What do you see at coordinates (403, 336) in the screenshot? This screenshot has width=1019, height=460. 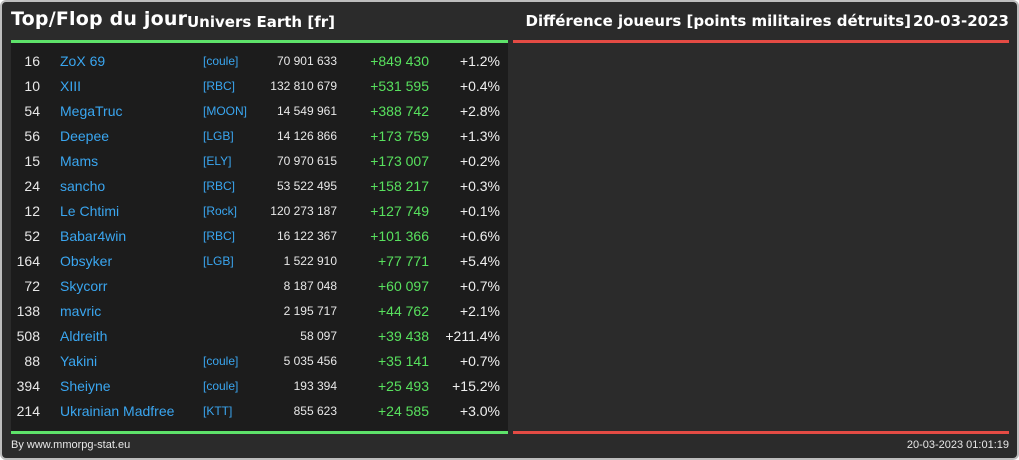 I see `points-difference: +39 438` at bounding box center [403, 336].